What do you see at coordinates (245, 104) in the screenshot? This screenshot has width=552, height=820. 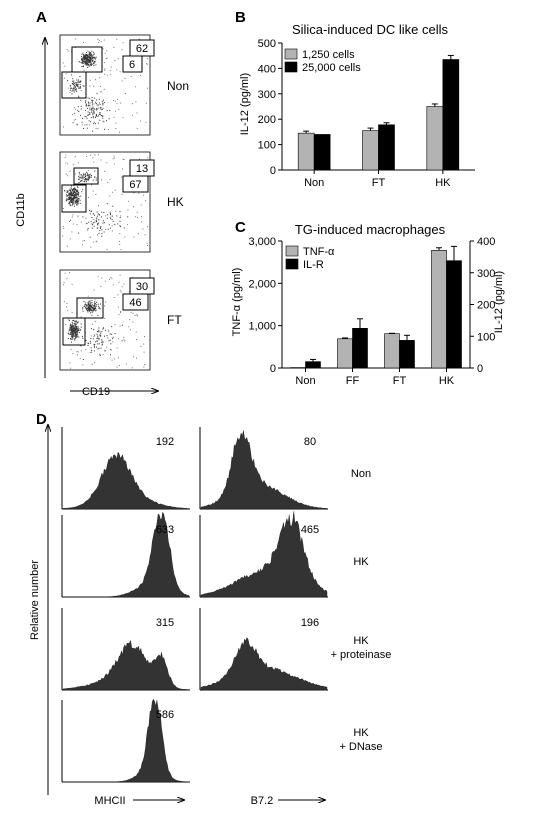 I see `chart-b-ylabel: IL-12 (pg/ml)` at bounding box center [245, 104].